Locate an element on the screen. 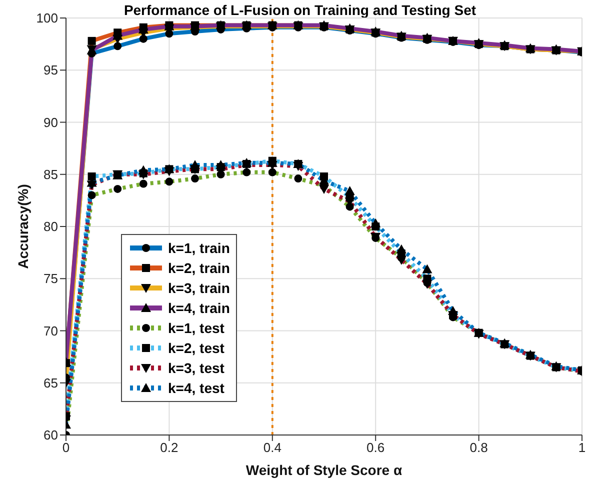  x-tick-label: 1 is located at coordinates (582, 448).